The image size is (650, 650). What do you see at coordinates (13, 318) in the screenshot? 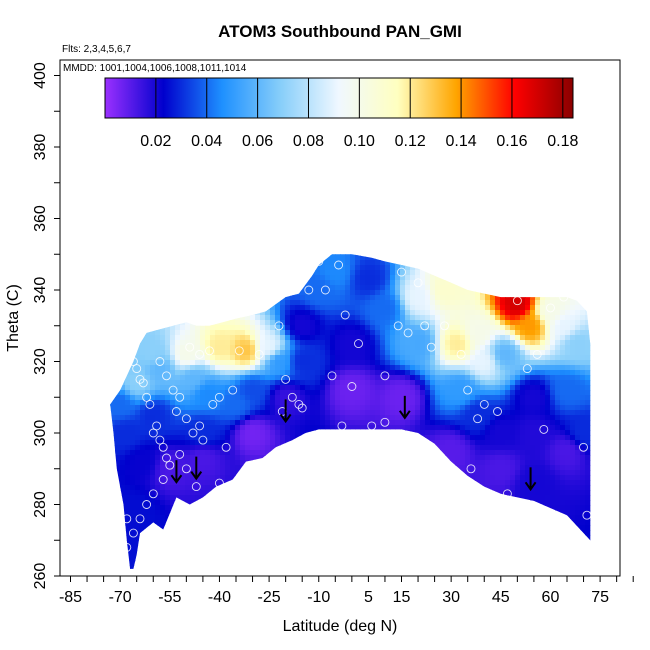
I see `y-axis-label: Theta (C)` at bounding box center [13, 318].